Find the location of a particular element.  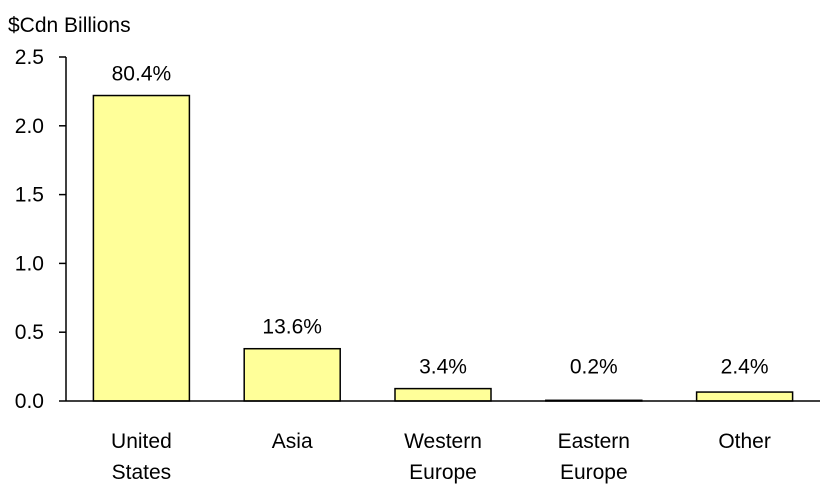

y-axis-unit-label: $Cdn Billions is located at coordinates (69, 25).